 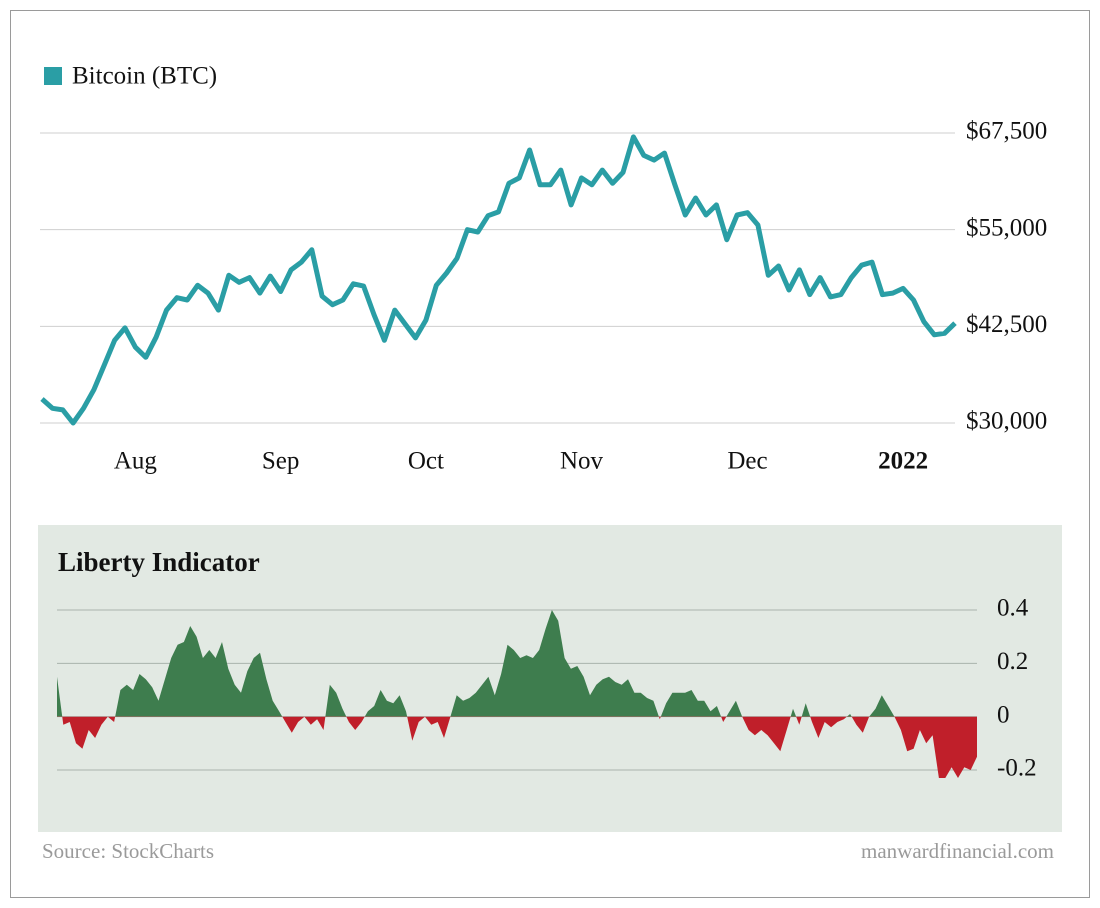 I want to click on indicator-title: Liberty Indicator, so click(x=159, y=562).